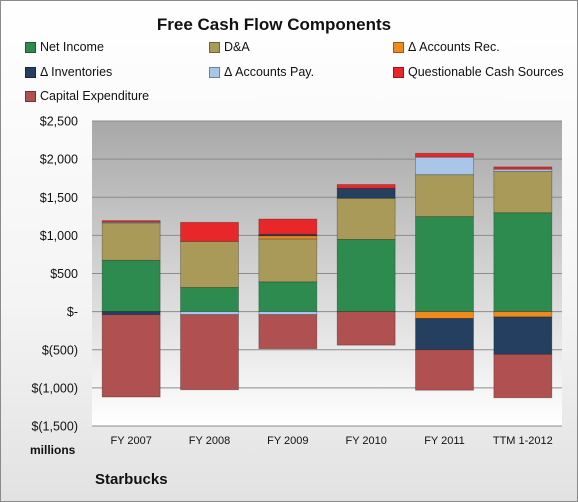 The width and height of the screenshot is (578, 502). What do you see at coordinates (269, 72) in the screenshot?
I see `legend-label-accounts-pay: Δ Accounts Pay.` at bounding box center [269, 72].